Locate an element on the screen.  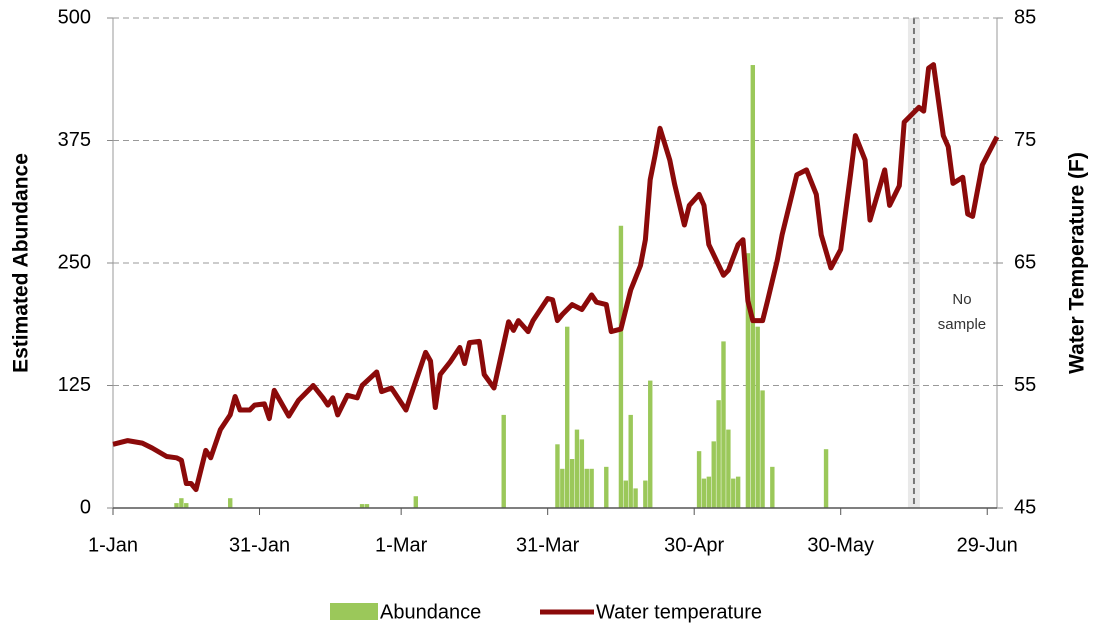
x-tick-label: 31-Mar is located at coordinates (548, 545).